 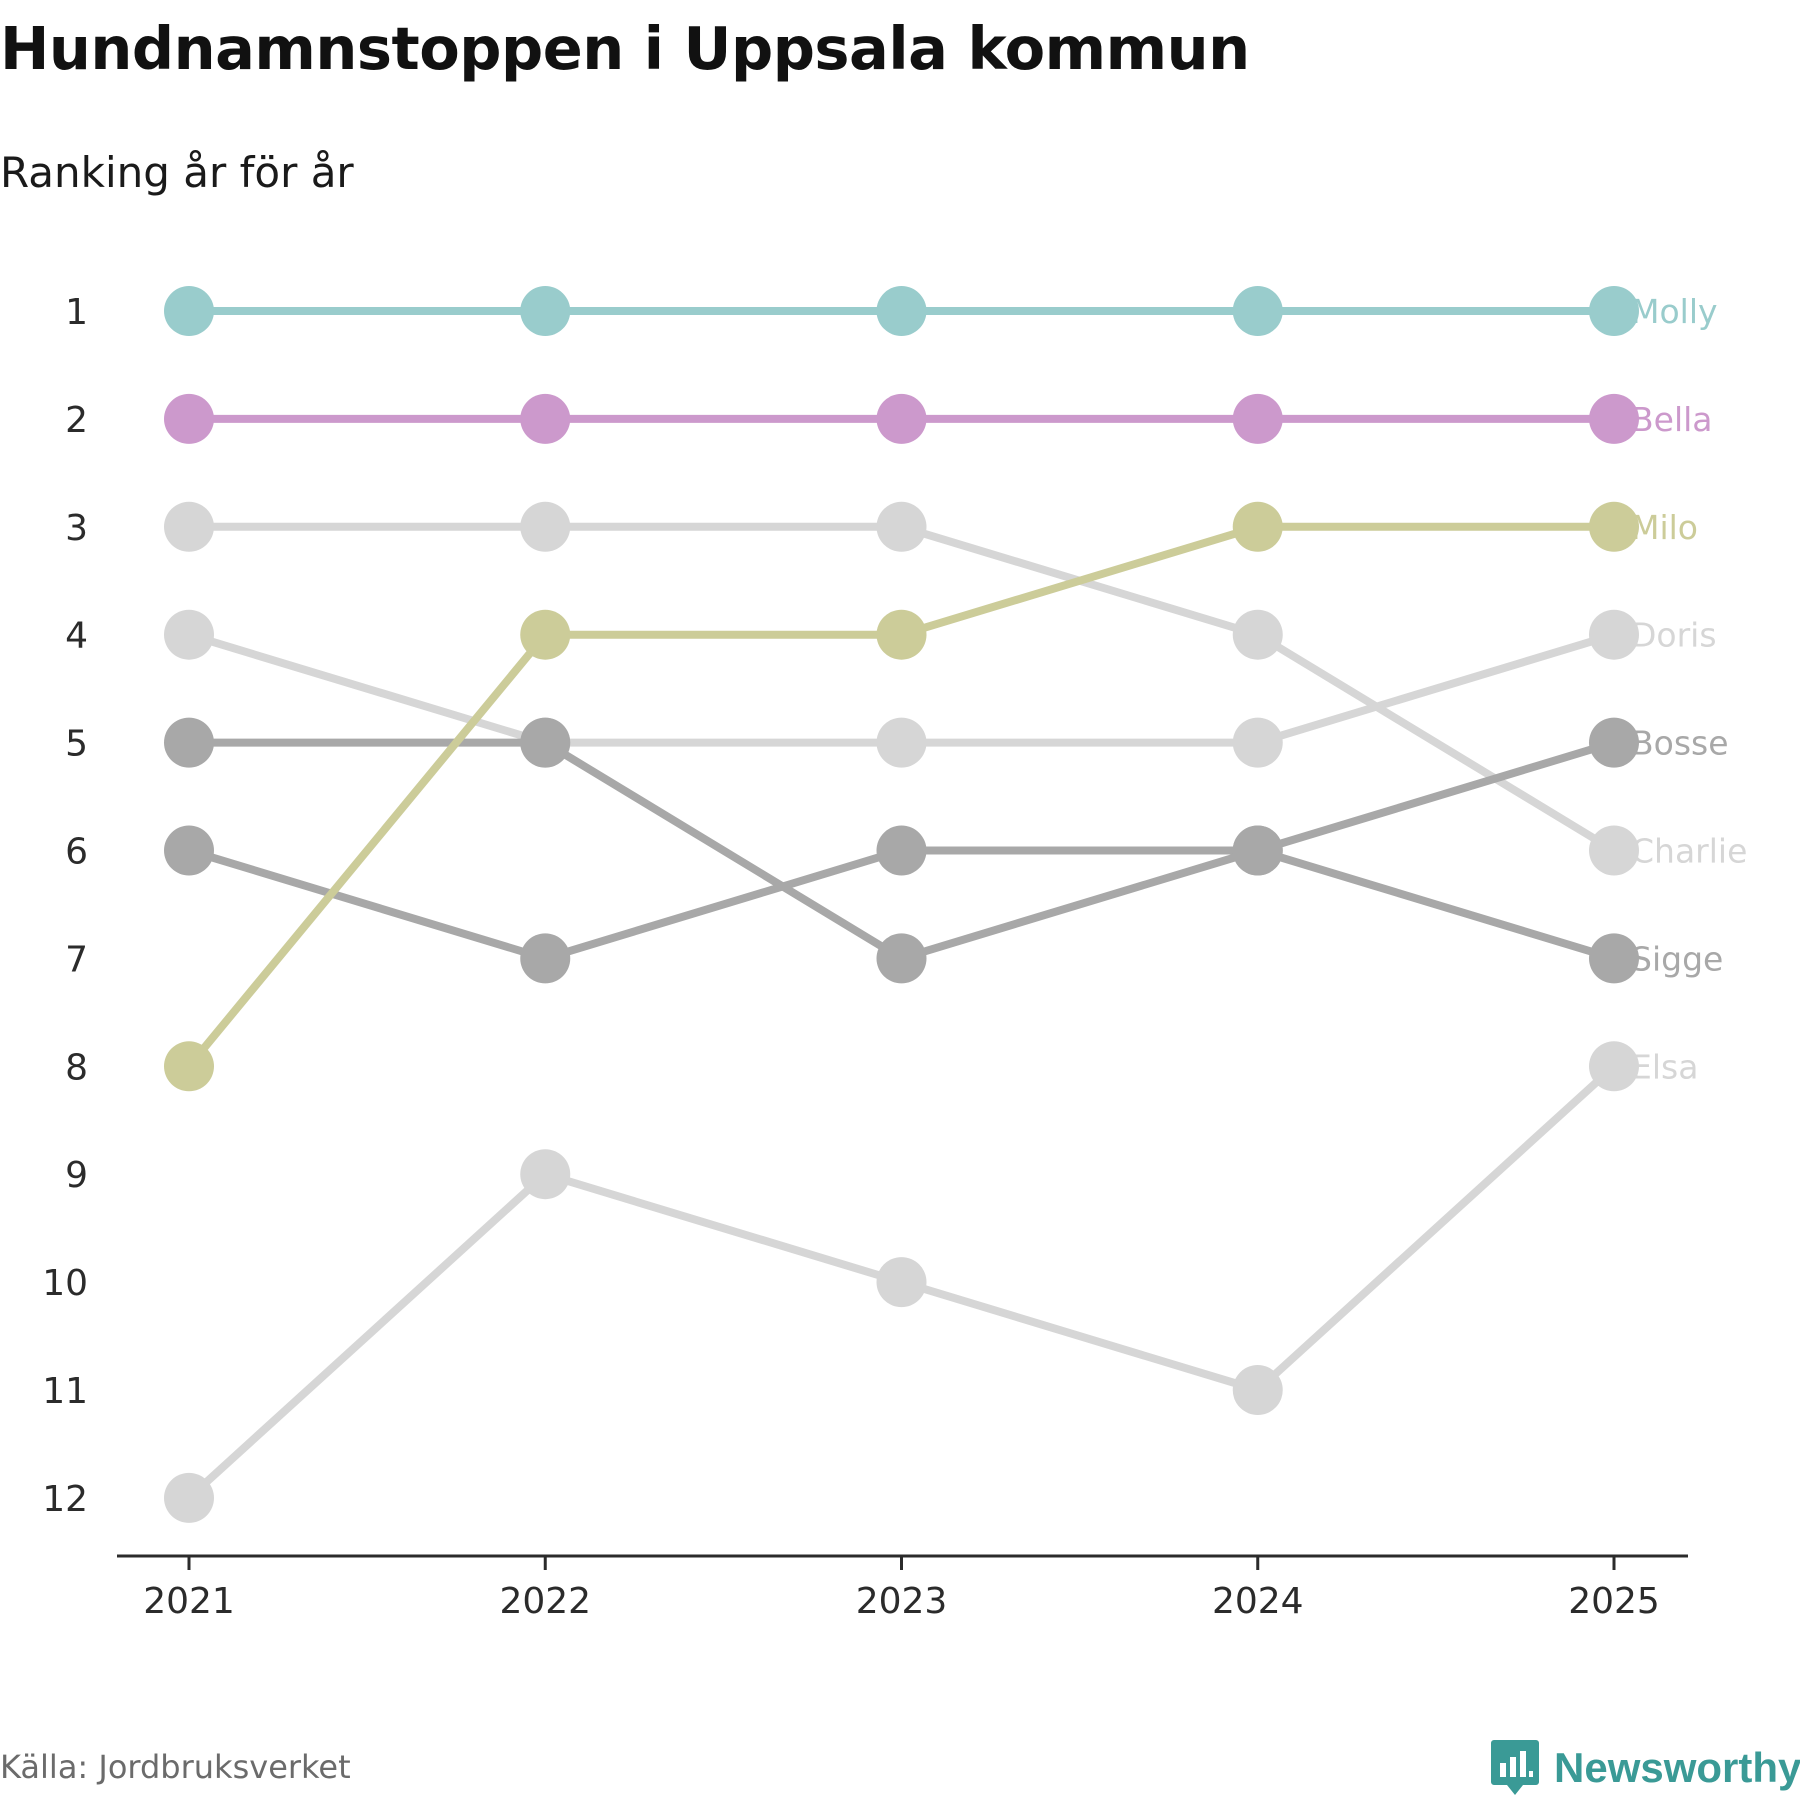 What do you see at coordinates (76, 744) in the screenshot?
I see `y-tick-label: 5` at bounding box center [76, 744].